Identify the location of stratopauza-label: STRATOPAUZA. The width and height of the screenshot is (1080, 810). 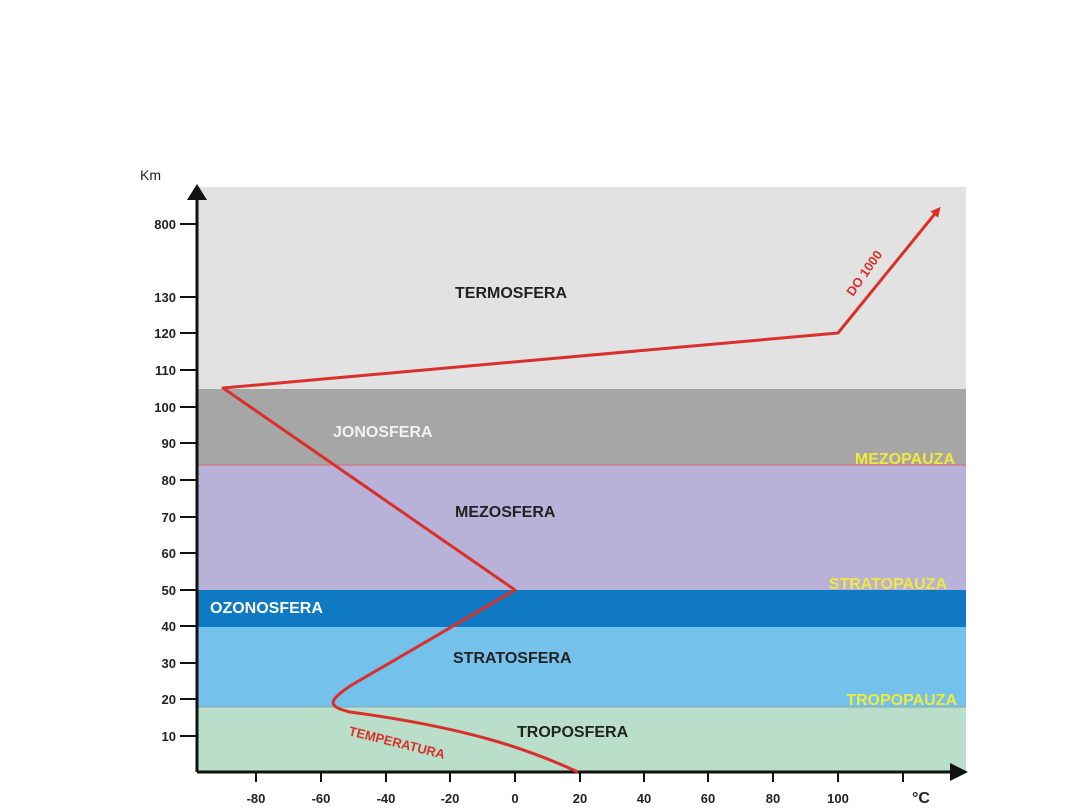
(888, 584).